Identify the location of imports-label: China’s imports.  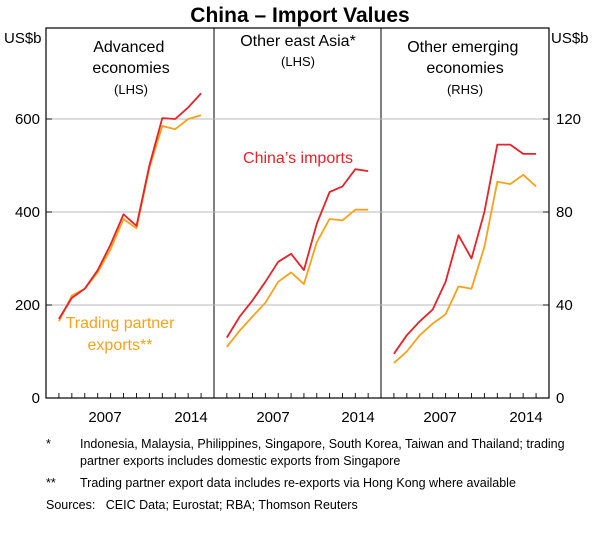
(298, 158).